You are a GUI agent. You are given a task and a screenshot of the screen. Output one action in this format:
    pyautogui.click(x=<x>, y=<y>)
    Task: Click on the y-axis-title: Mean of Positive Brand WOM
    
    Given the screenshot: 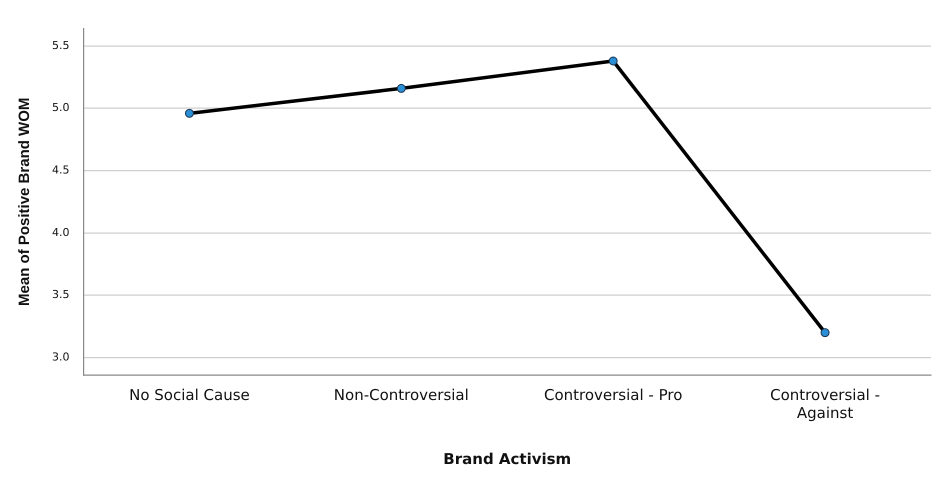 What is the action you would take?
    pyautogui.click(x=25, y=202)
    